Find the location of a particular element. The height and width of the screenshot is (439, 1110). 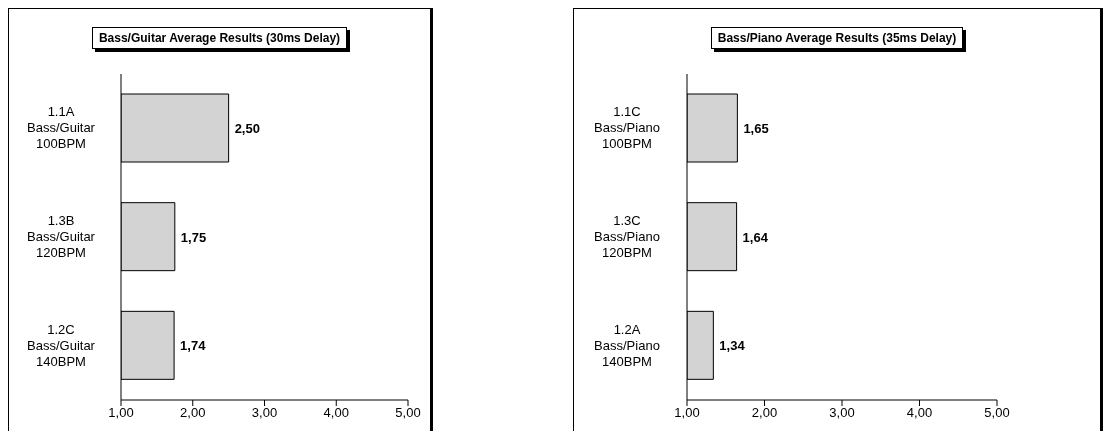

y-tick-label: 1.1C Bass/Piano 100BPM is located at coordinates (627, 128).